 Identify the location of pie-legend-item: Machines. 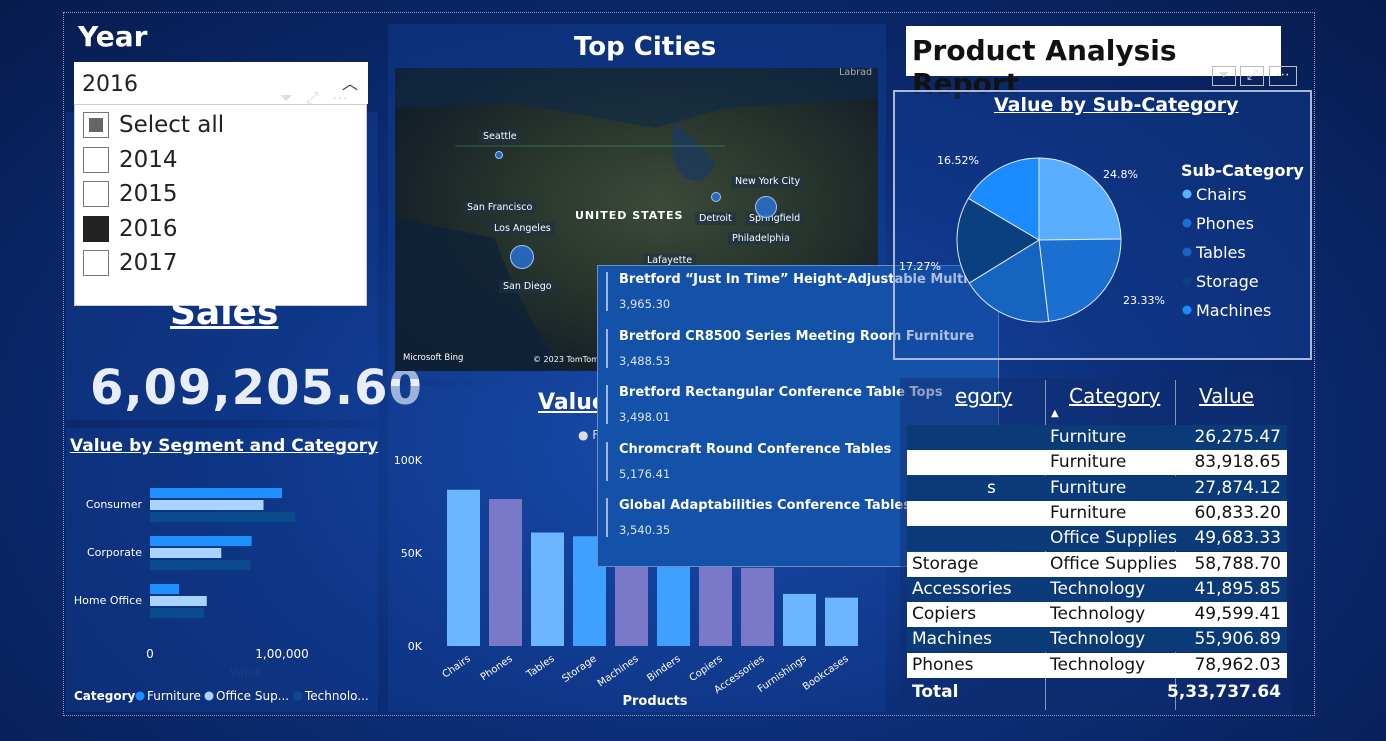
(1233, 310).